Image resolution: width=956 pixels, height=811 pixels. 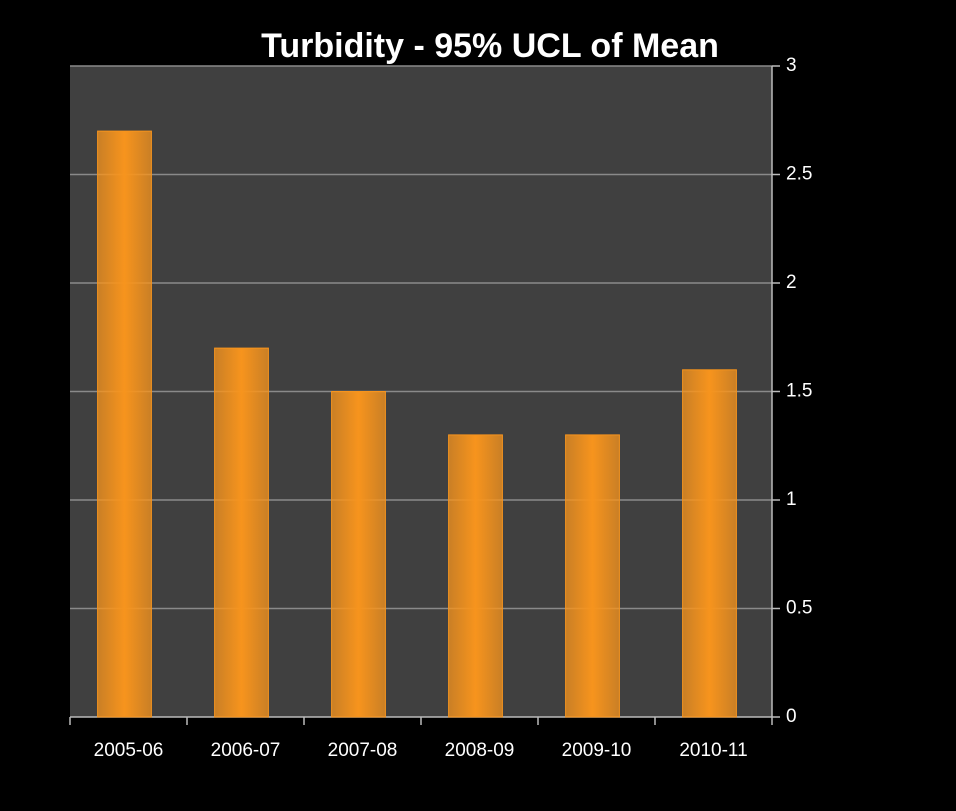 What do you see at coordinates (799, 174) in the screenshot?
I see `y-tick-label: 2.5` at bounding box center [799, 174].